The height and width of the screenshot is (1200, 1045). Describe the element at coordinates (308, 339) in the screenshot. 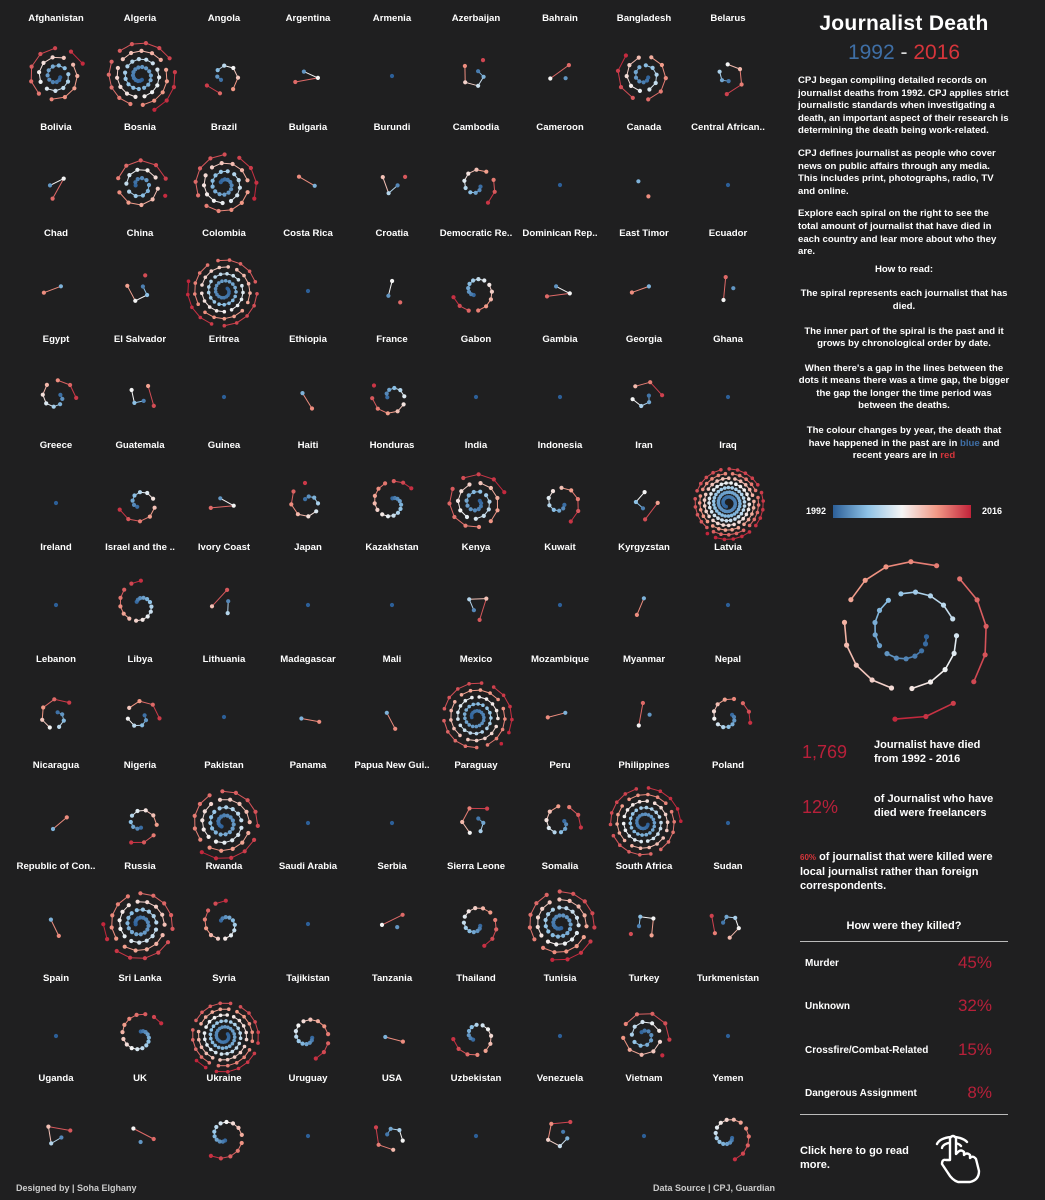

I see `country-label: Ethiopia` at that location.